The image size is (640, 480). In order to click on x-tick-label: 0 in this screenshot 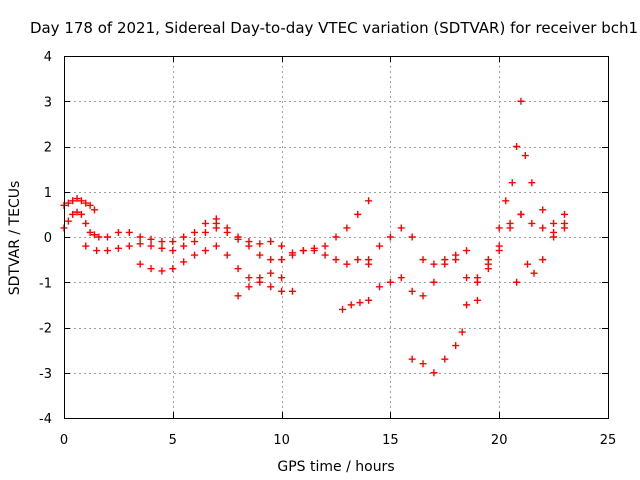, I will do `click(64, 440)`.